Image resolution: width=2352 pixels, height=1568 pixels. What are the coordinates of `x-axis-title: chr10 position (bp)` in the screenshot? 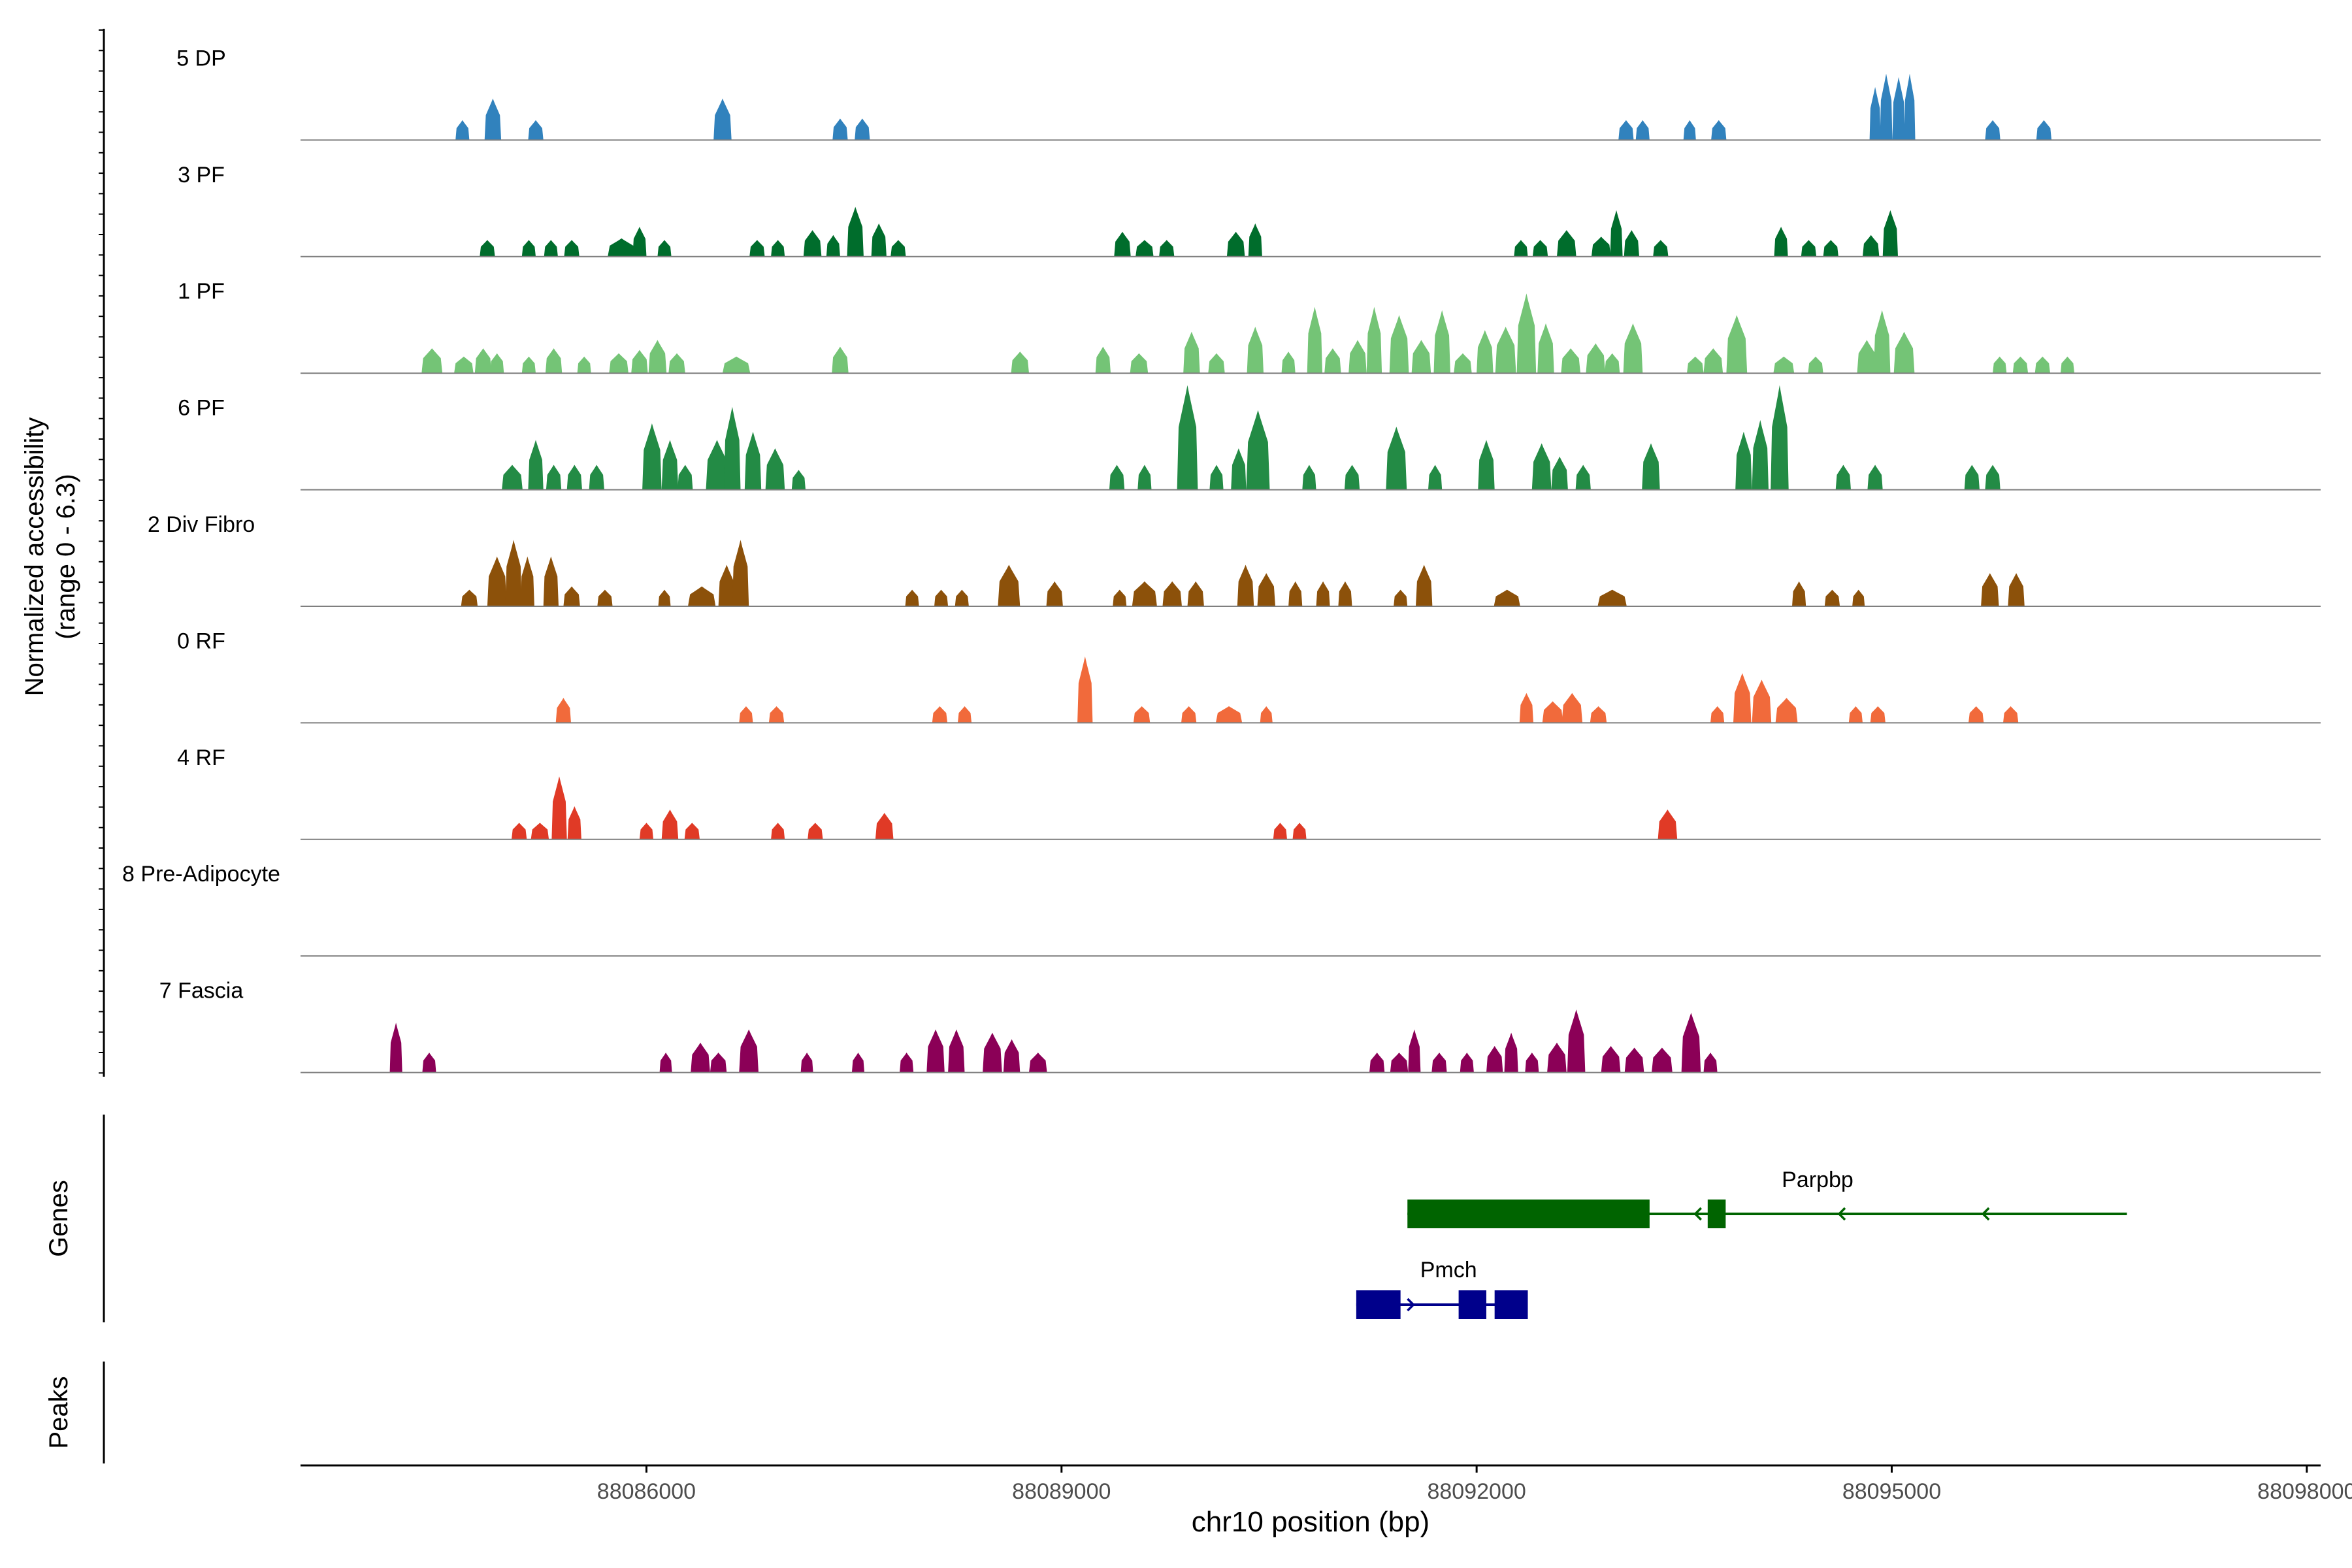 It's located at (1310, 1522).